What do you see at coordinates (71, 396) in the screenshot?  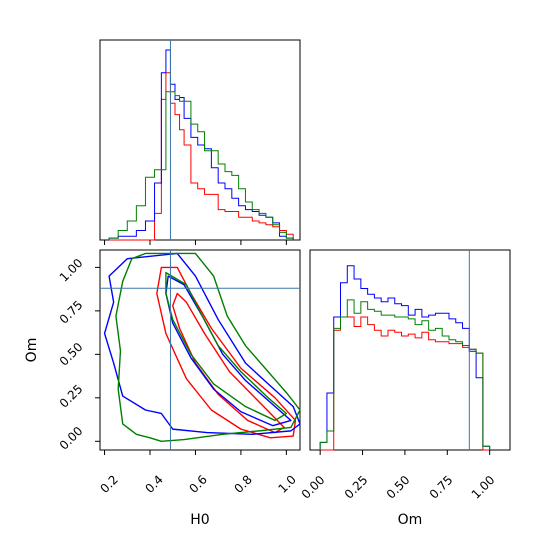 I see `om-ytick-label: 0.25` at bounding box center [71, 396].